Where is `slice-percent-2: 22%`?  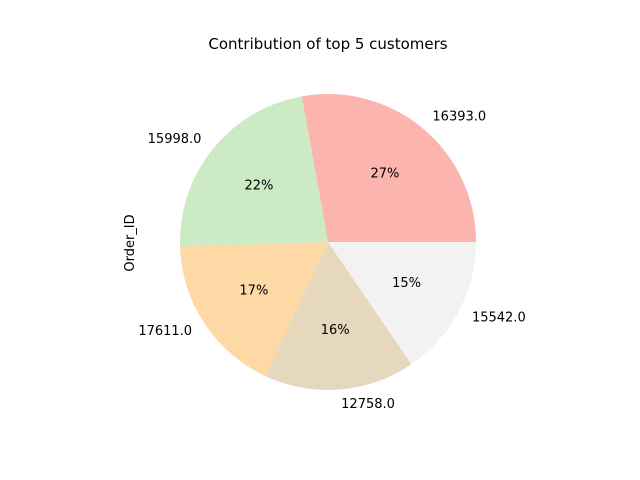
slice-percent-2: 22% is located at coordinates (259, 186).